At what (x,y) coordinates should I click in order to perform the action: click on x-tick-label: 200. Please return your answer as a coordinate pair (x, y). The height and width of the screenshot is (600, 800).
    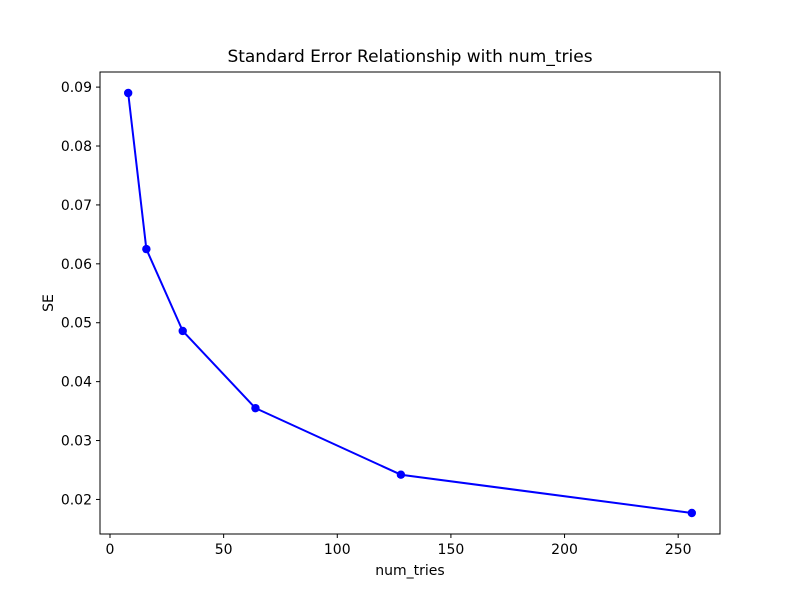
    Looking at the image, I should click on (564, 550).